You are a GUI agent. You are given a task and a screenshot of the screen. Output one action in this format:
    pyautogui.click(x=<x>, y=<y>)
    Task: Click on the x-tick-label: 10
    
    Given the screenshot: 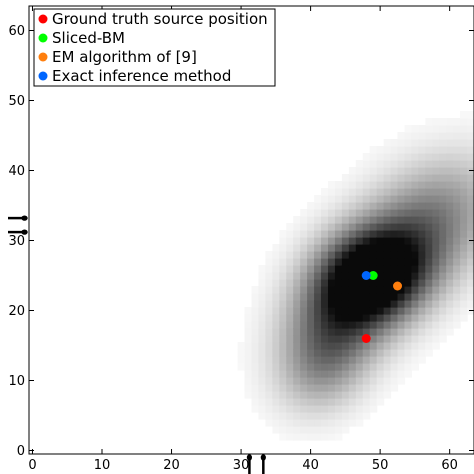 What is the action you would take?
    pyautogui.click(x=102, y=465)
    